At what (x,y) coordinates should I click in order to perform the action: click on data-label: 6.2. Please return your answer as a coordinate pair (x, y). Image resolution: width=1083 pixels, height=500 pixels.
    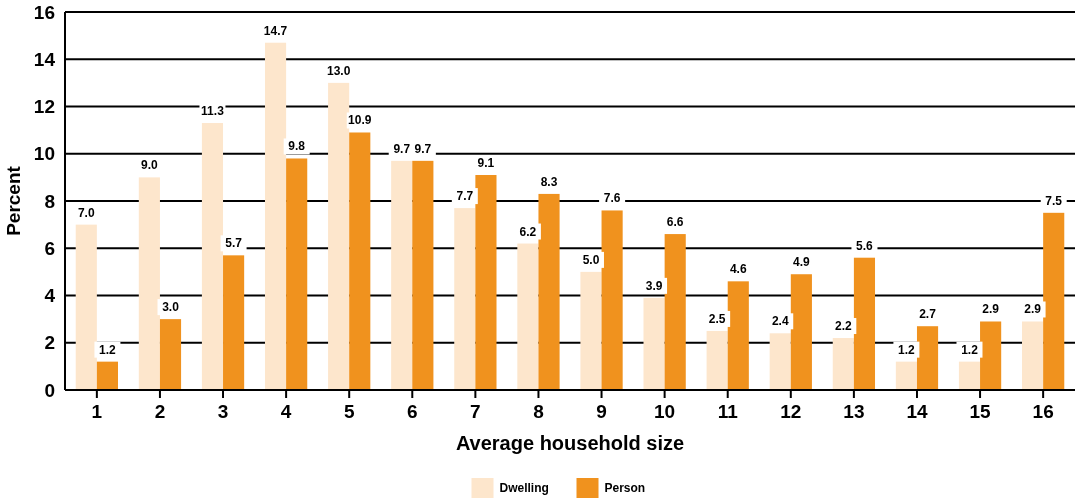
    Looking at the image, I should click on (528, 231).